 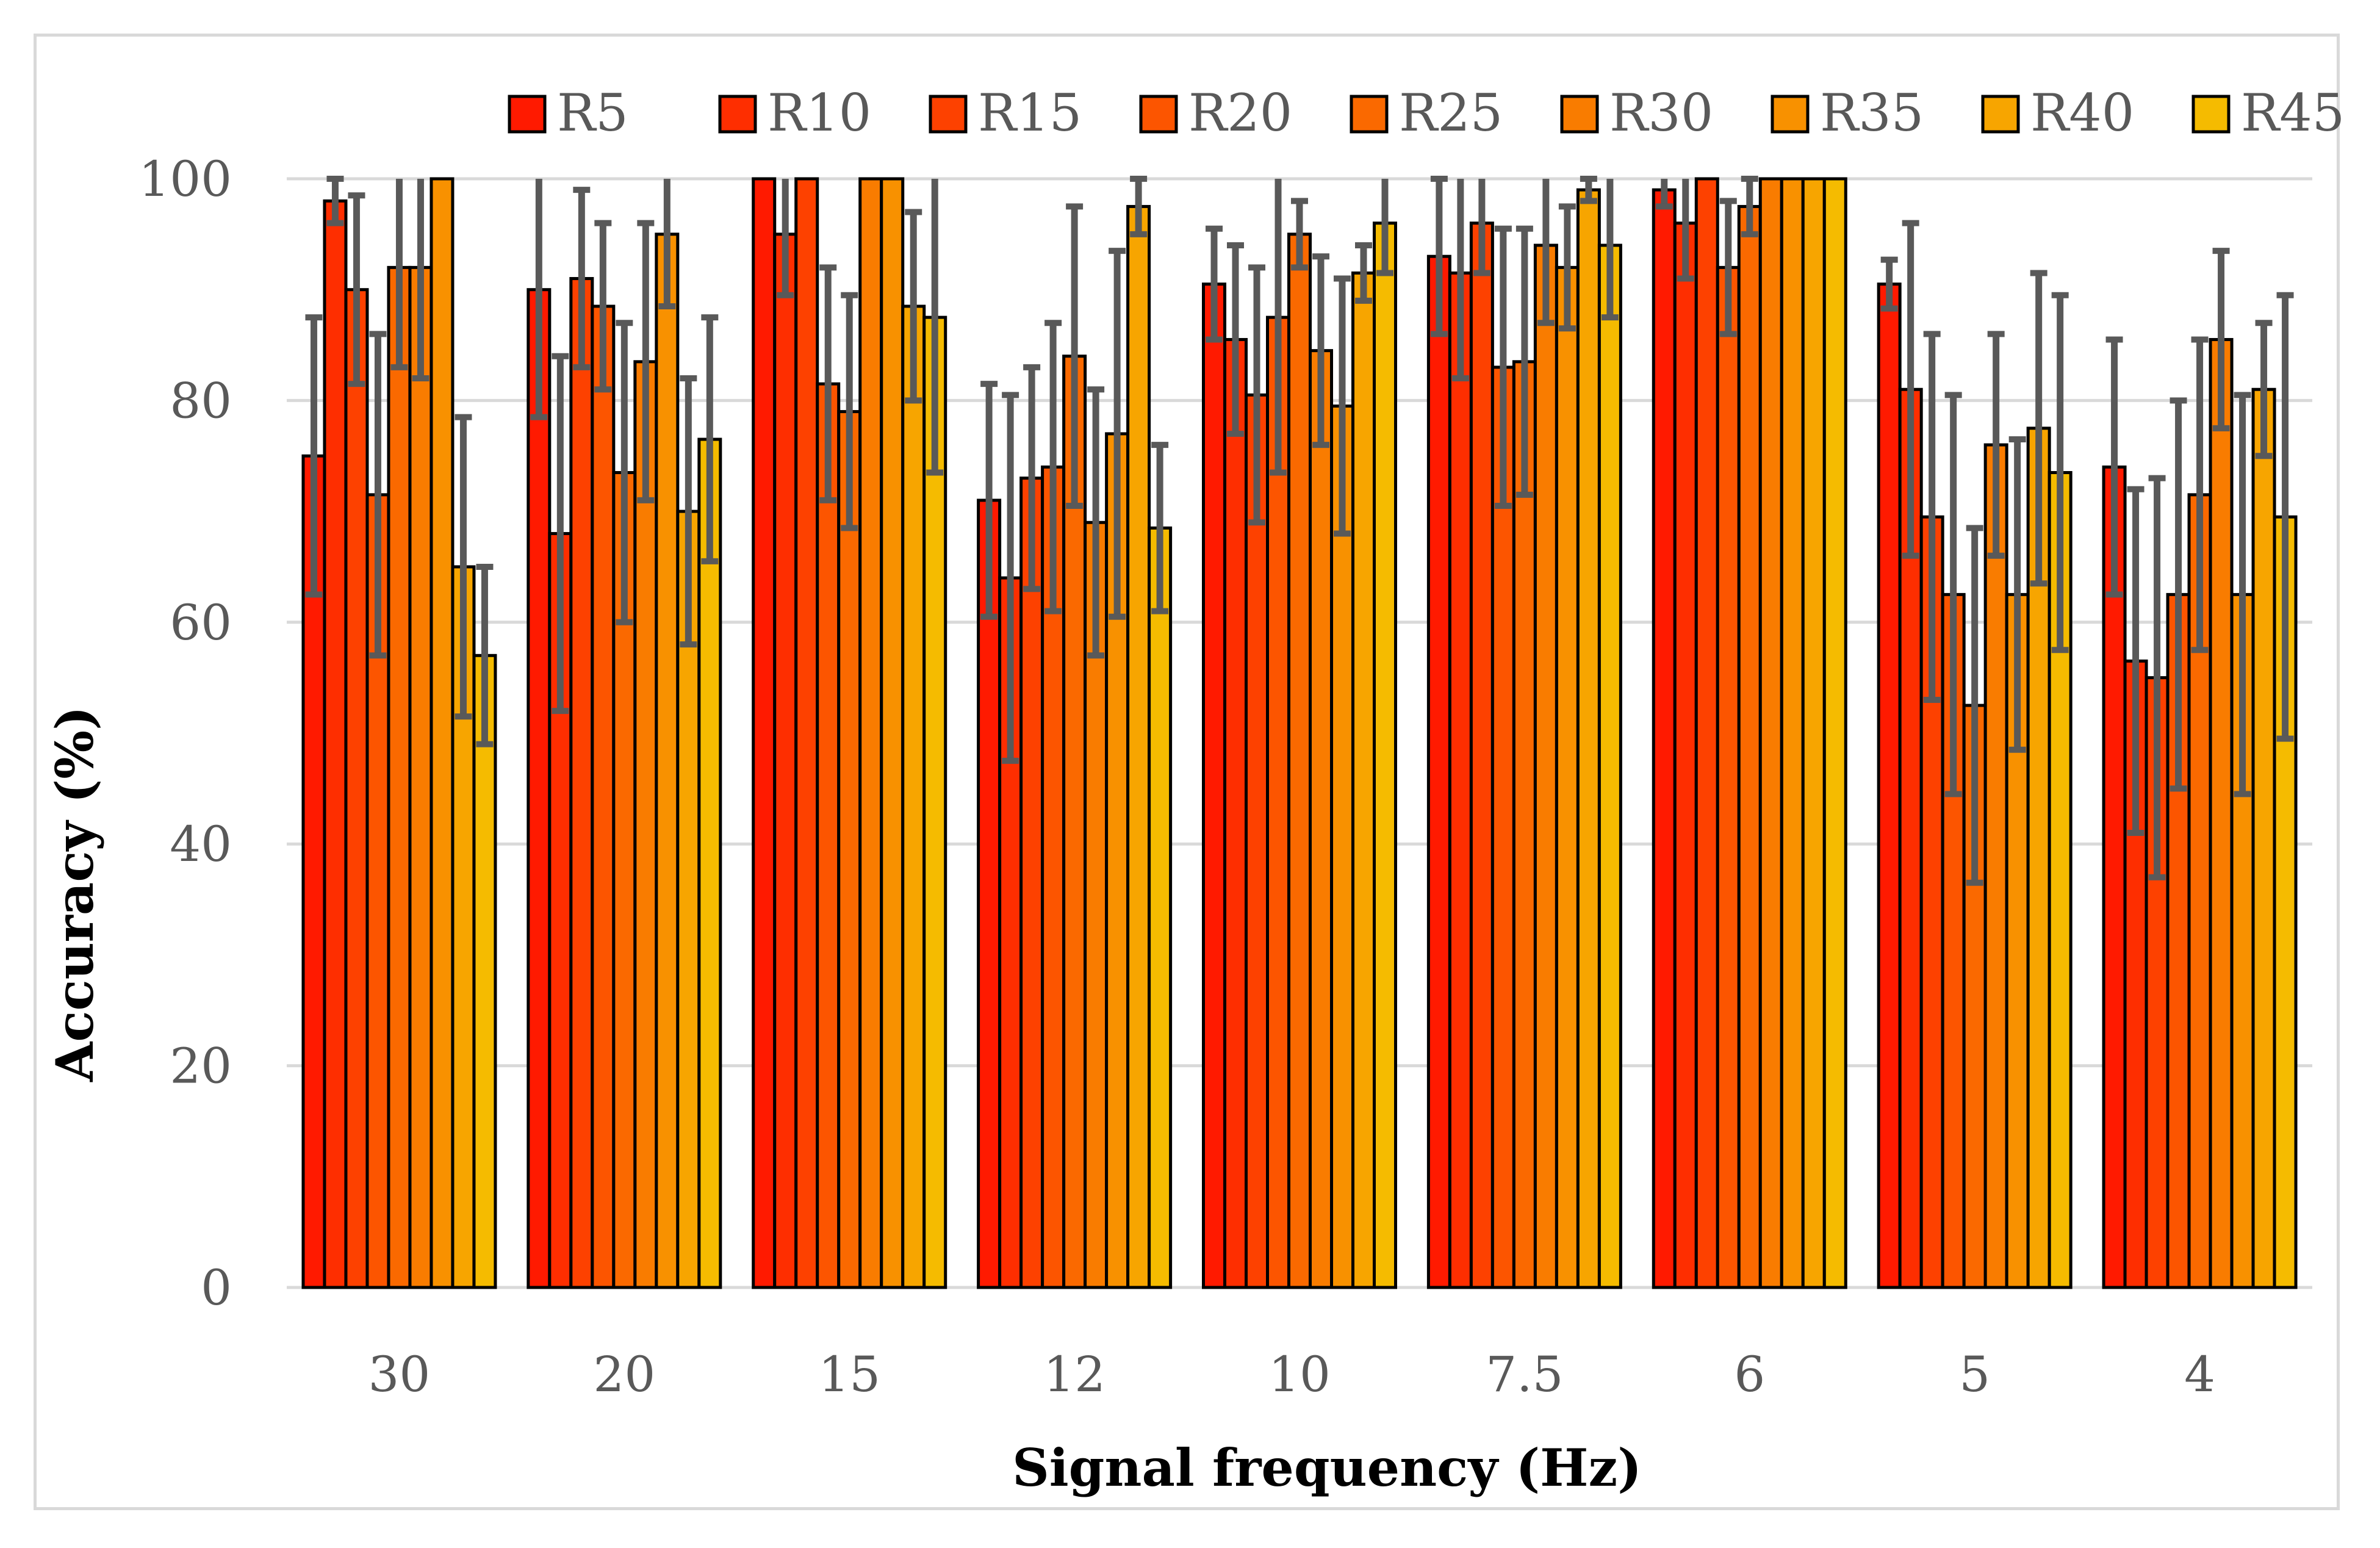 What do you see at coordinates (201, 622) in the screenshot?
I see `y-tick-label: 60` at bounding box center [201, 622].